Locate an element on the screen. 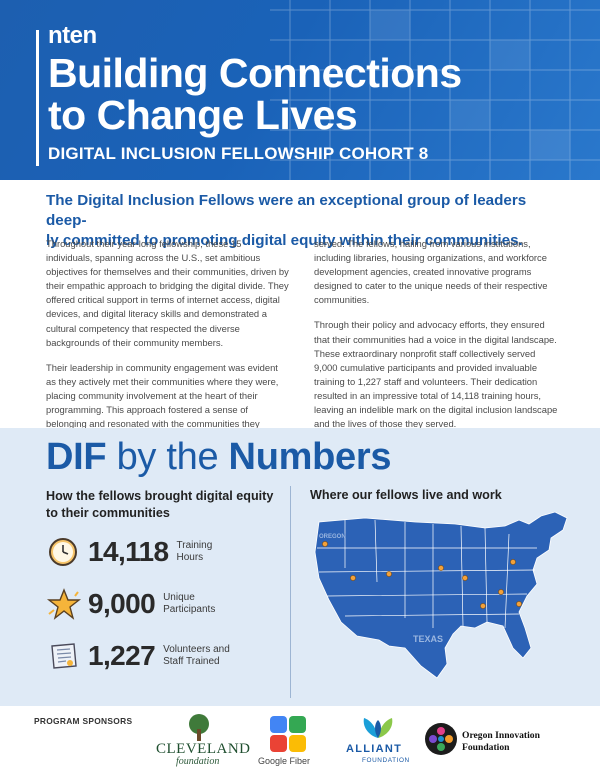 The width and height of the screenshot is (600, 776). alliant-foundation-sub: FOUNDATION is located at coordinates (386, 760).